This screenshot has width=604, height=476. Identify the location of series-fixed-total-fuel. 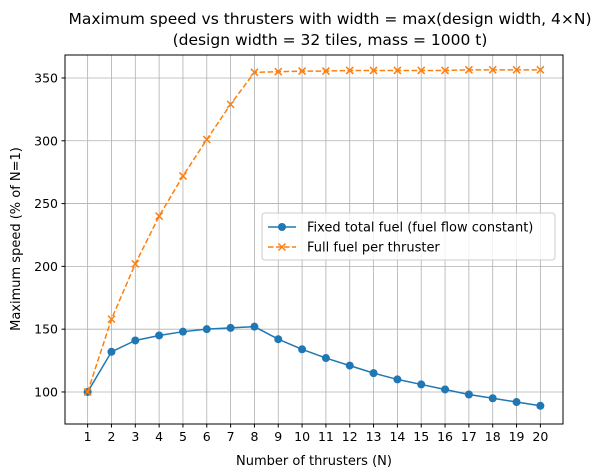
(314, 366).